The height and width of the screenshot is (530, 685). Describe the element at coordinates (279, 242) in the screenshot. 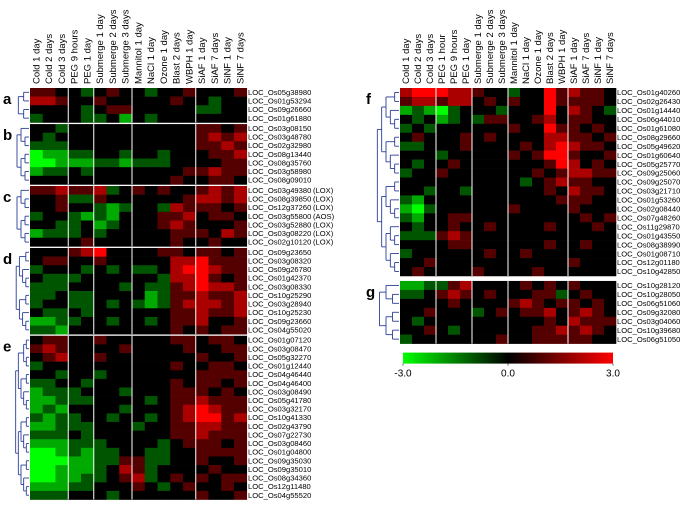

I see `row-label: LOC_Os02g10120` at that location.